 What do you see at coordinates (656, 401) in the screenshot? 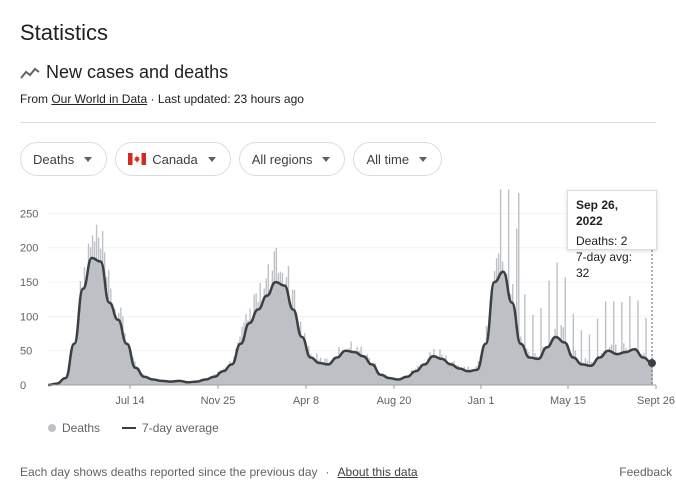
I see `x-tick-label: Sept 26` at bounding box center [656, 401].